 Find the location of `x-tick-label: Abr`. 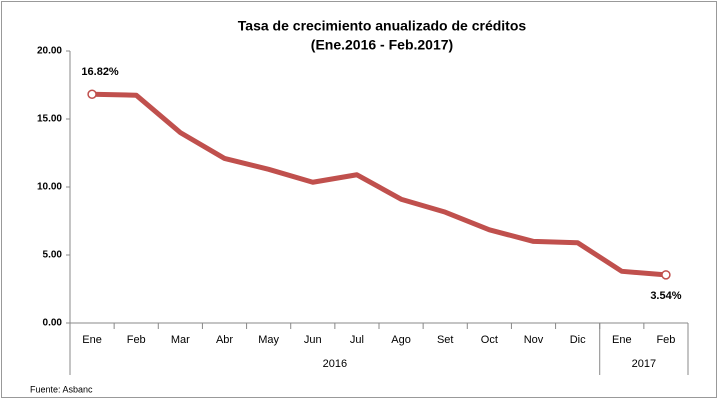

x-tick-label: Abr is located at coordinates (224, 340).